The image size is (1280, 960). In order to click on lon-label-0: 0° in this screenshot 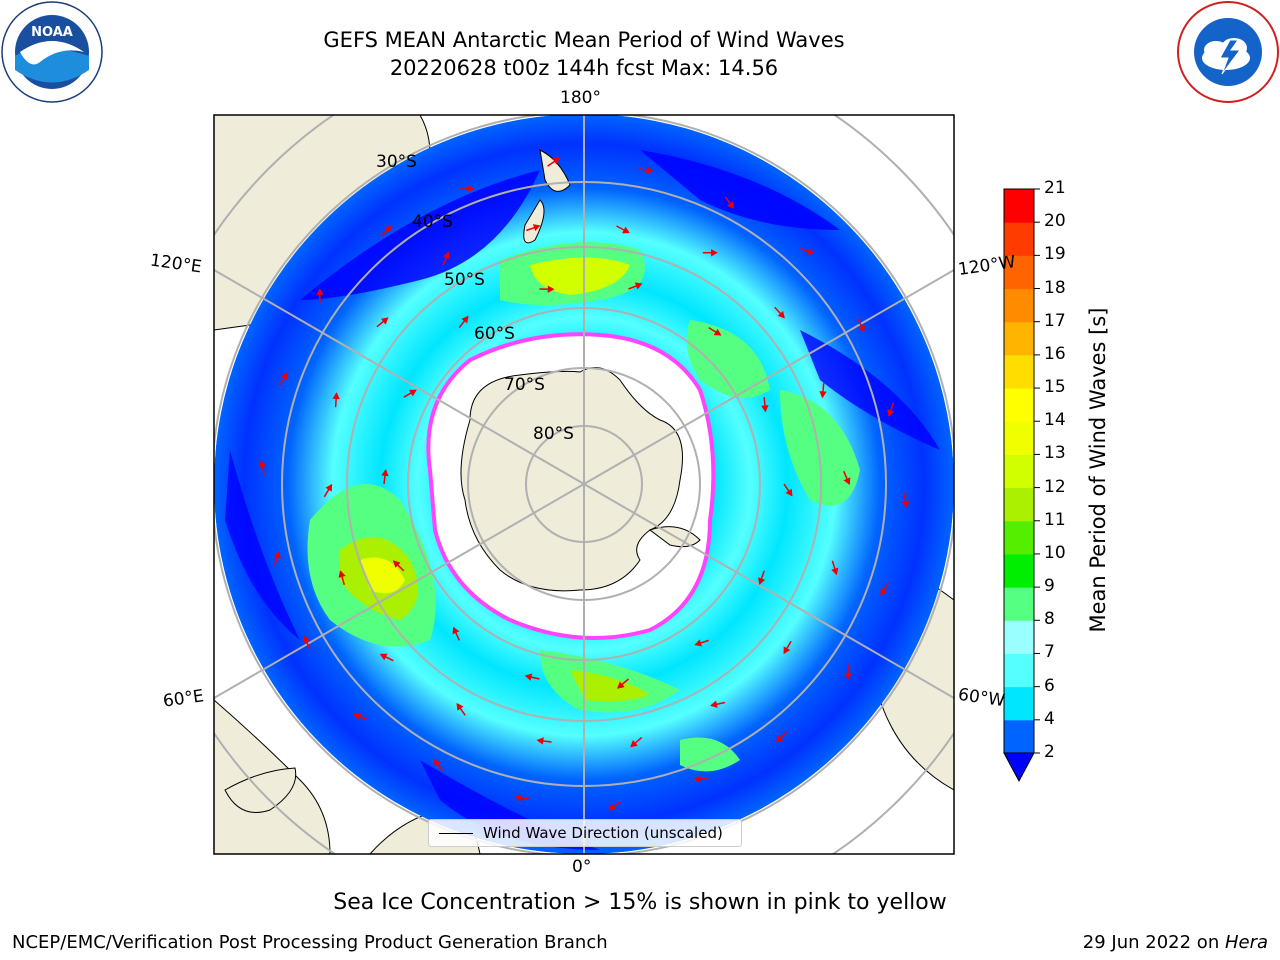, I will do `click(582, 867)`.